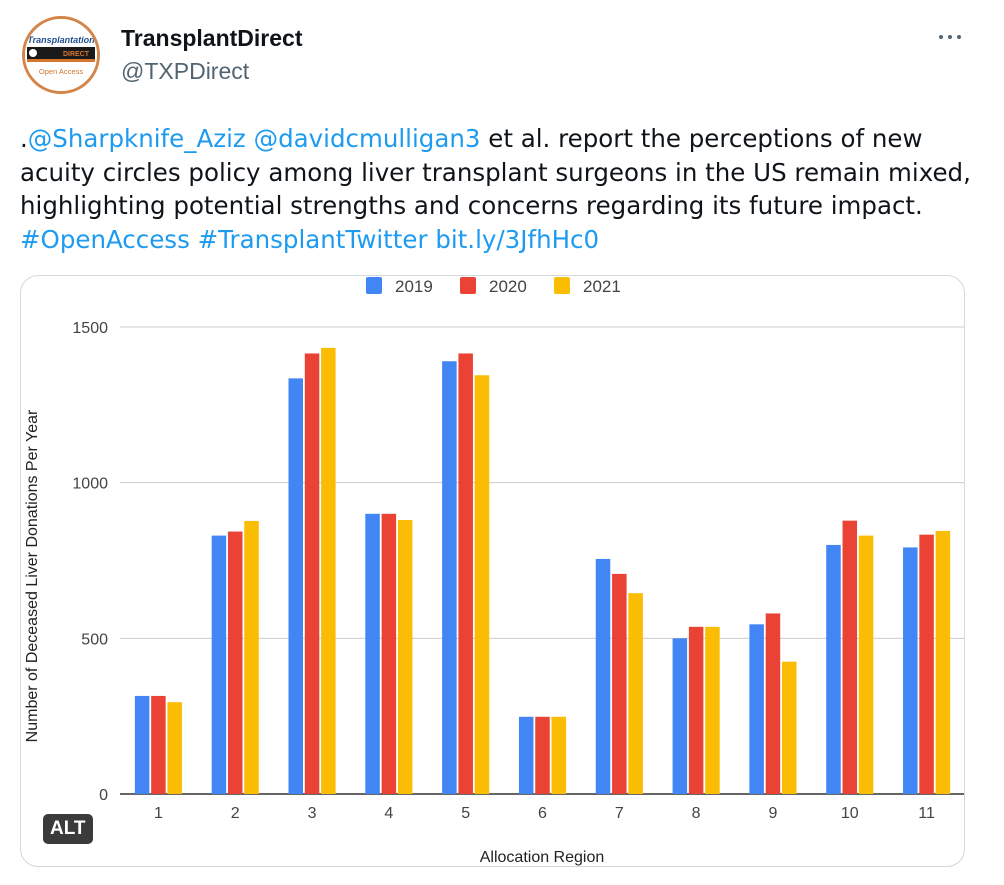 The width and height of the screenshot is (1004, 885). I want to click on legend-swatch-2019, so click(374, 285).